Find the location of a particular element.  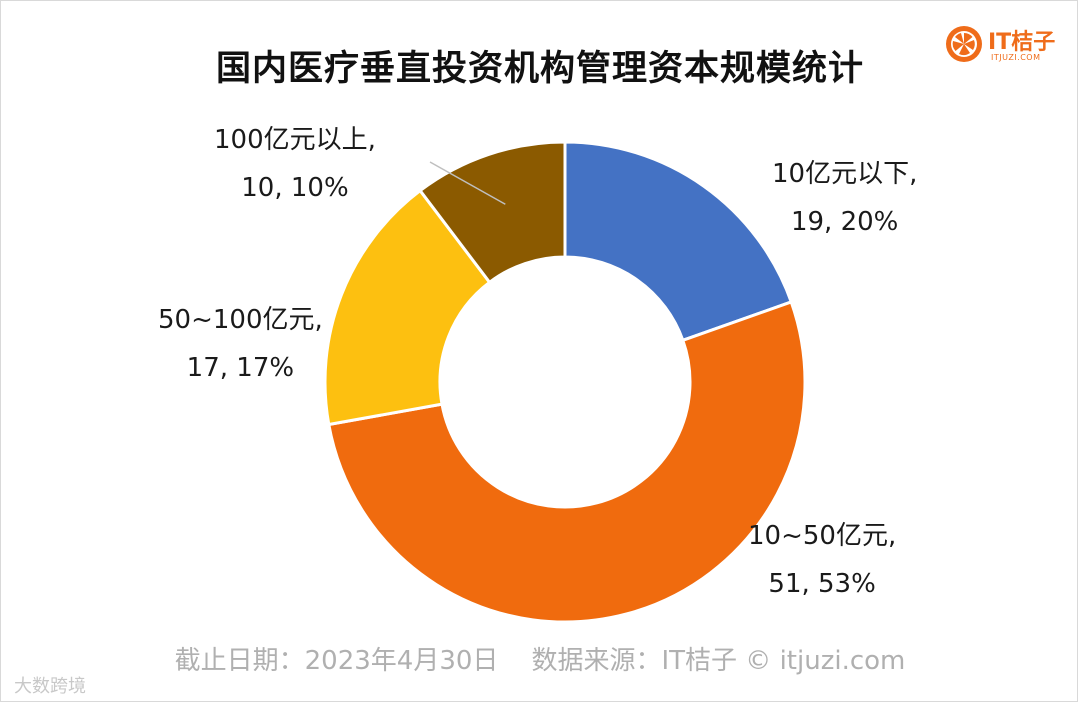

data-label-name: 100亿元以上, is located at coordinates (295, 140).